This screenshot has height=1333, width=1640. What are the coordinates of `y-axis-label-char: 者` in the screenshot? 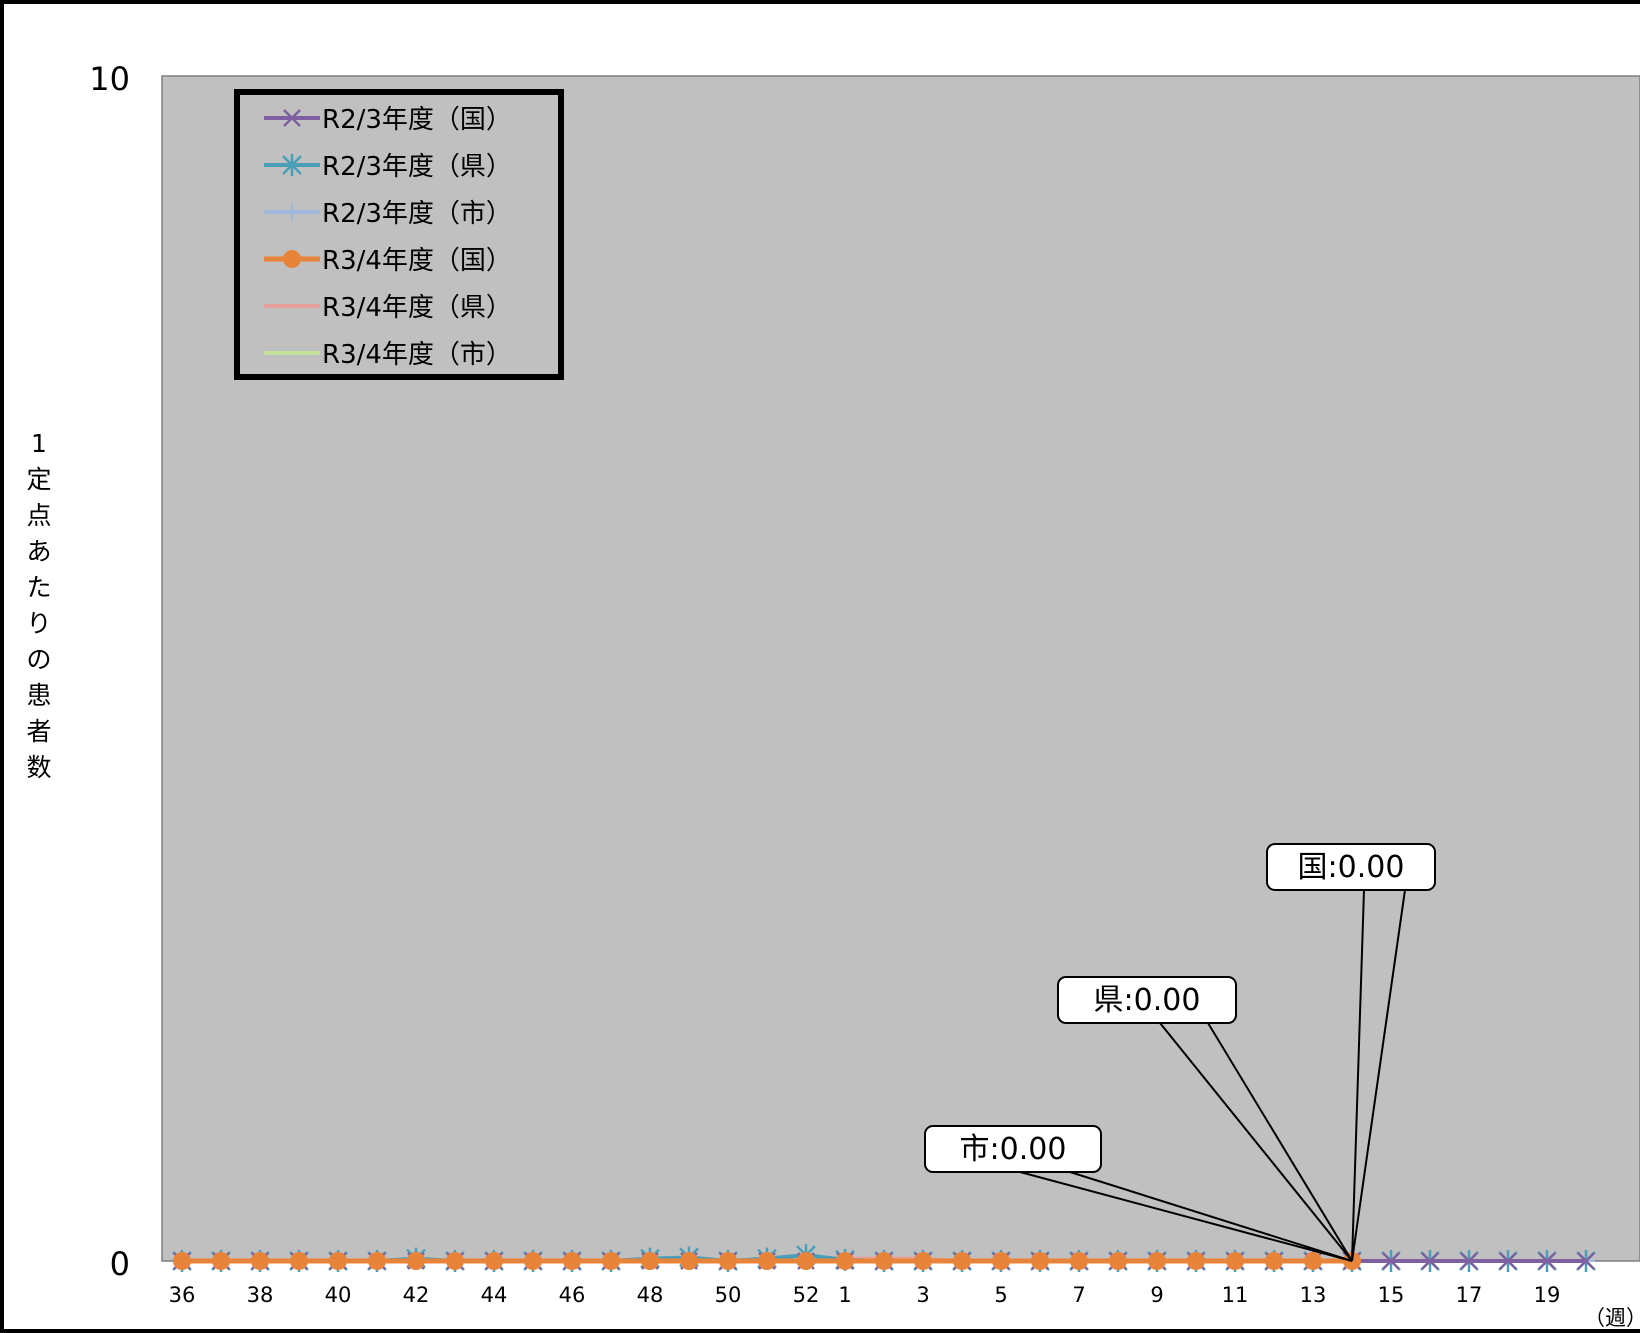 It's located at (38, 731).